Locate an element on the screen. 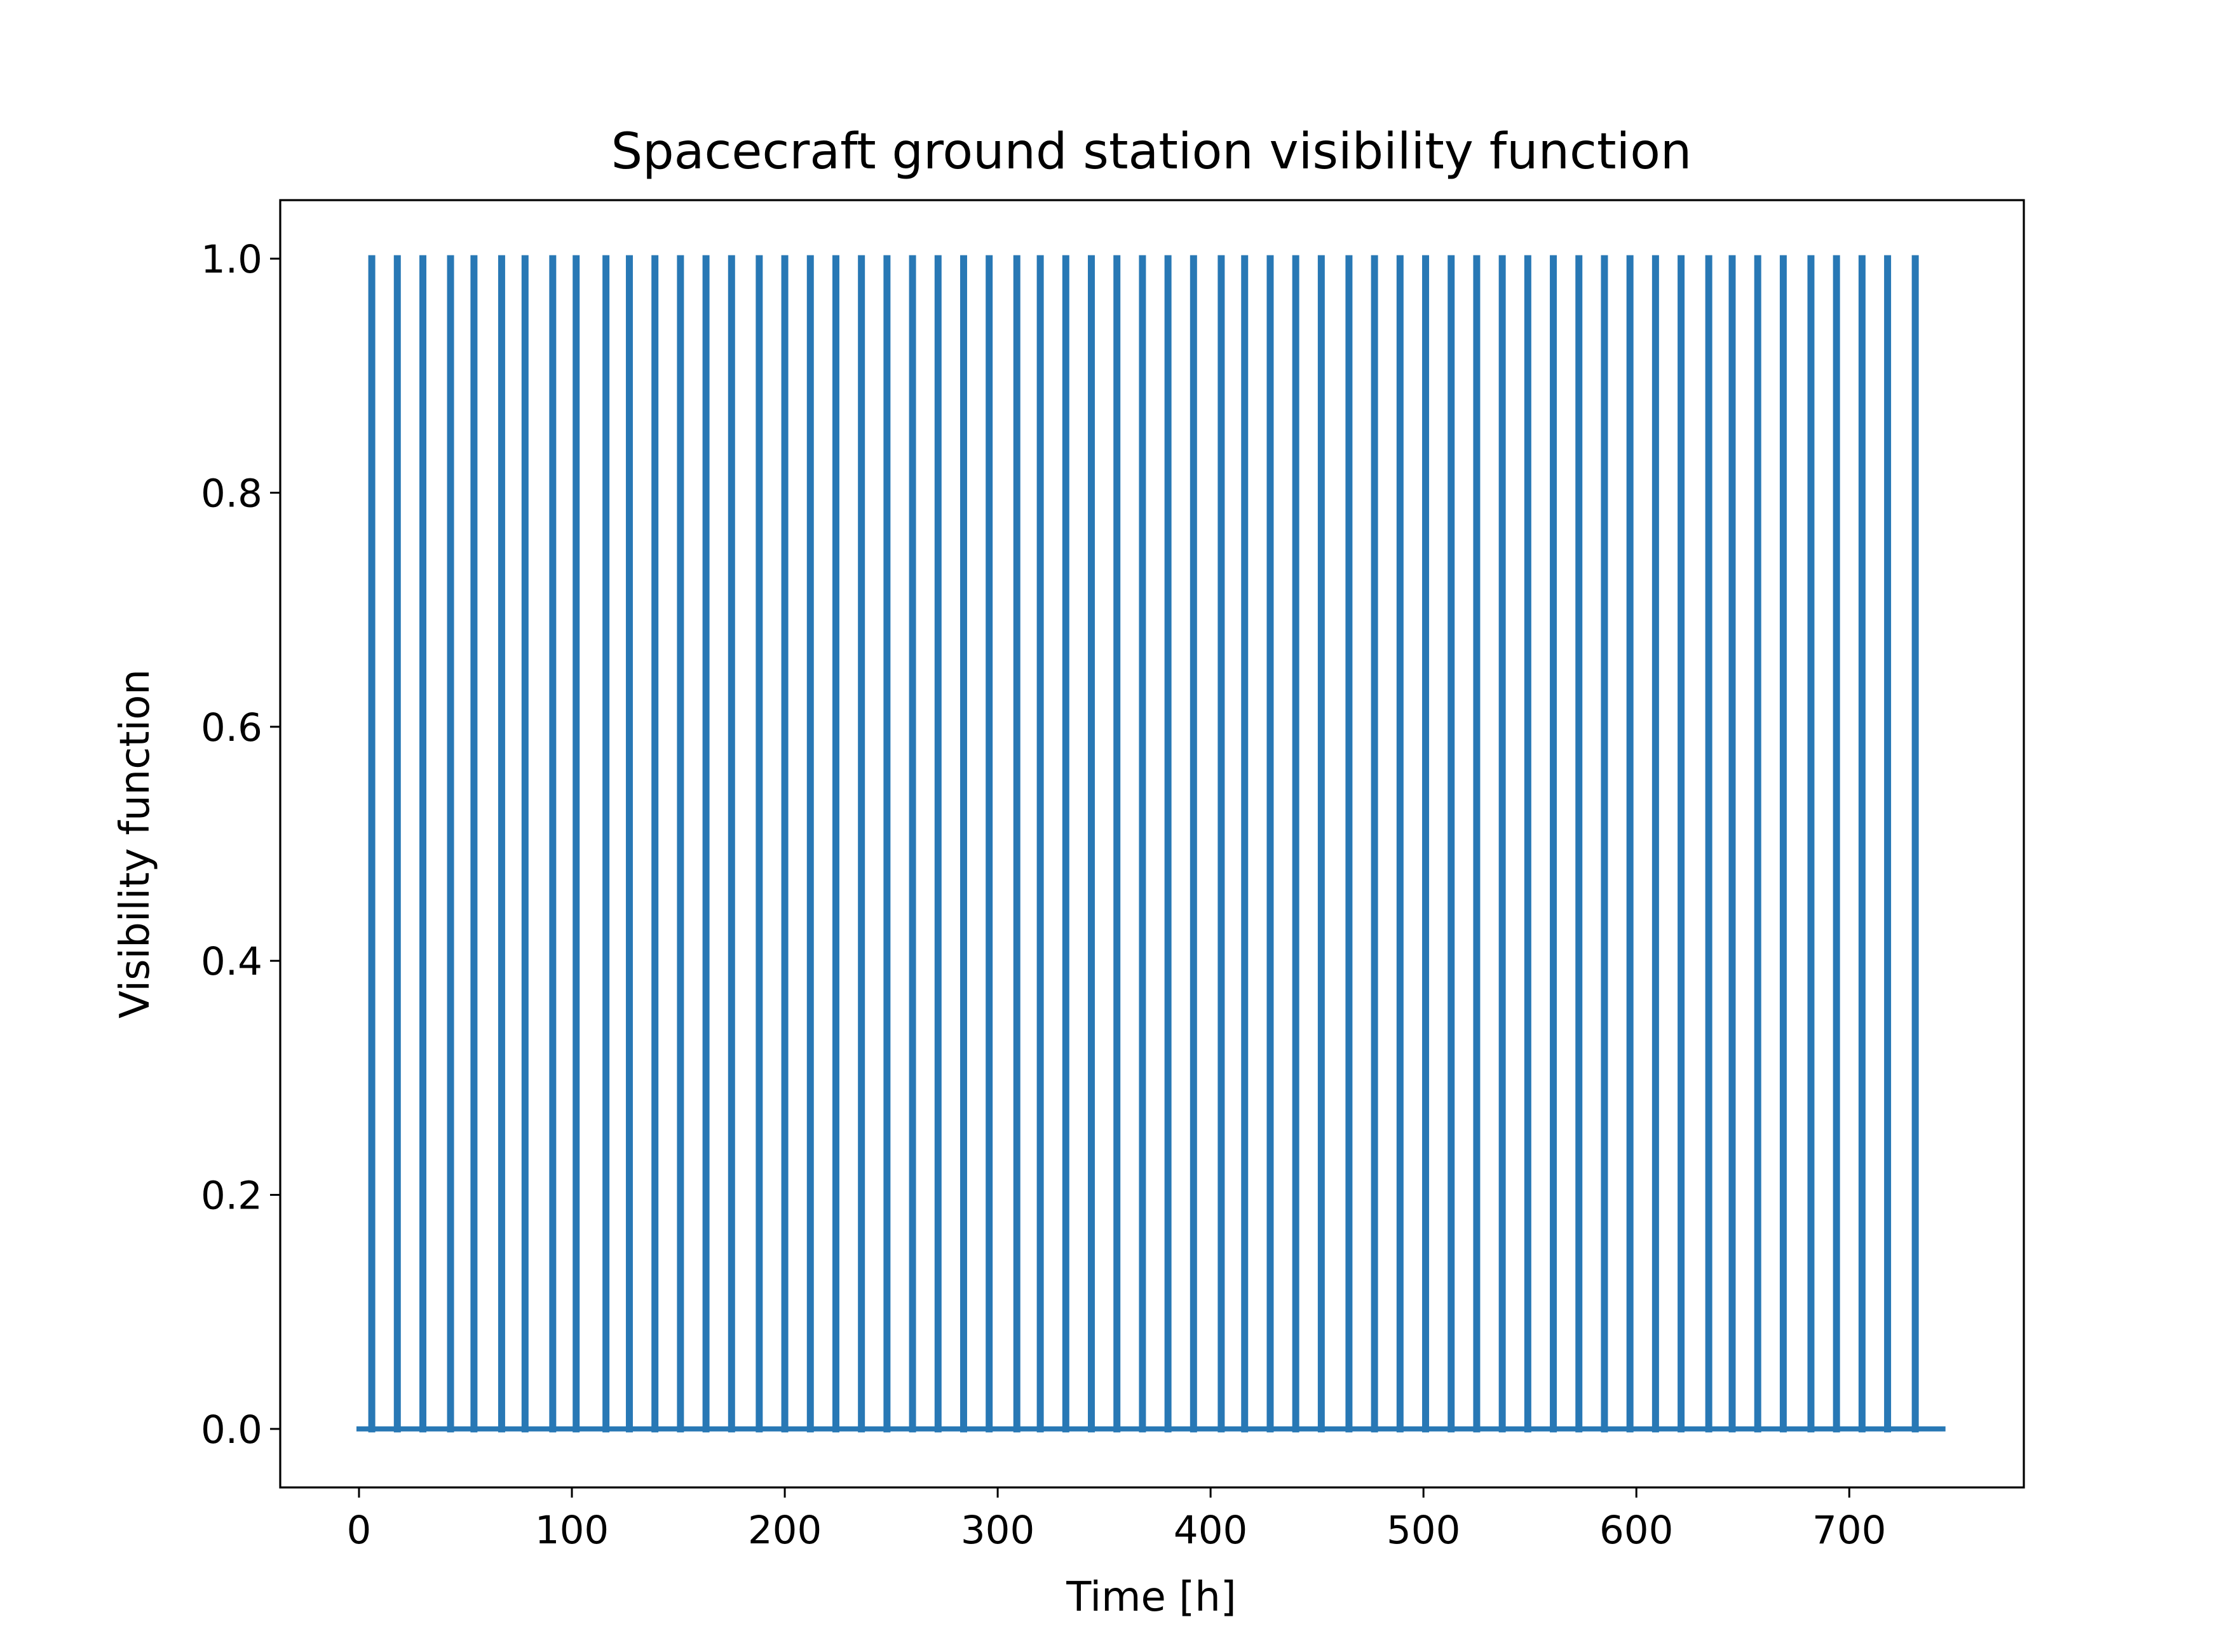 The height and width of the screenshot is (1652, 2224). x-tick-label: 300 is located at coordinates (998, 1531).